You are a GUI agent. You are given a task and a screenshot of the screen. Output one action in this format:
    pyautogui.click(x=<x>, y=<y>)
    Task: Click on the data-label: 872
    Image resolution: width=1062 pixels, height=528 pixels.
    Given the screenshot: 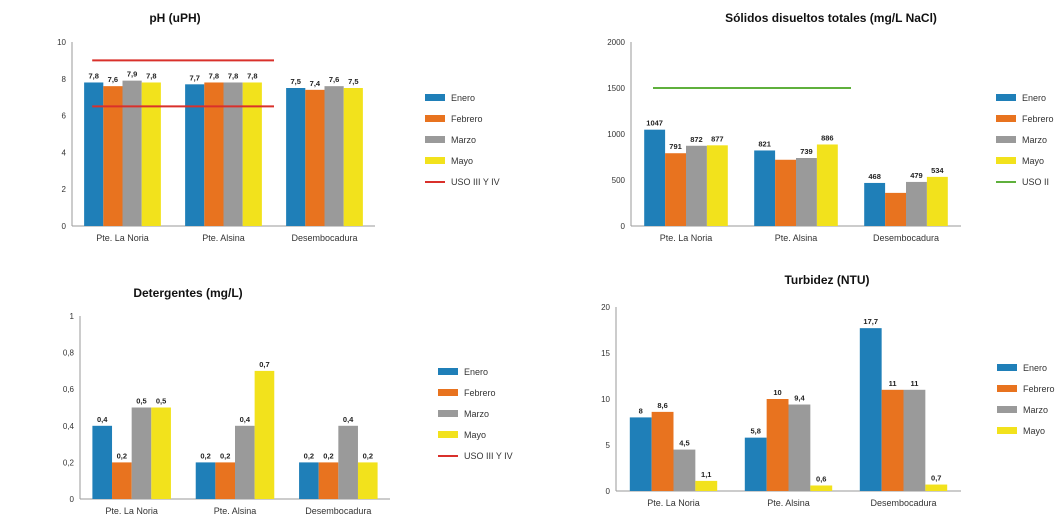 What is the action you would take?
    pyautogui.click(x=696, y=139)
    